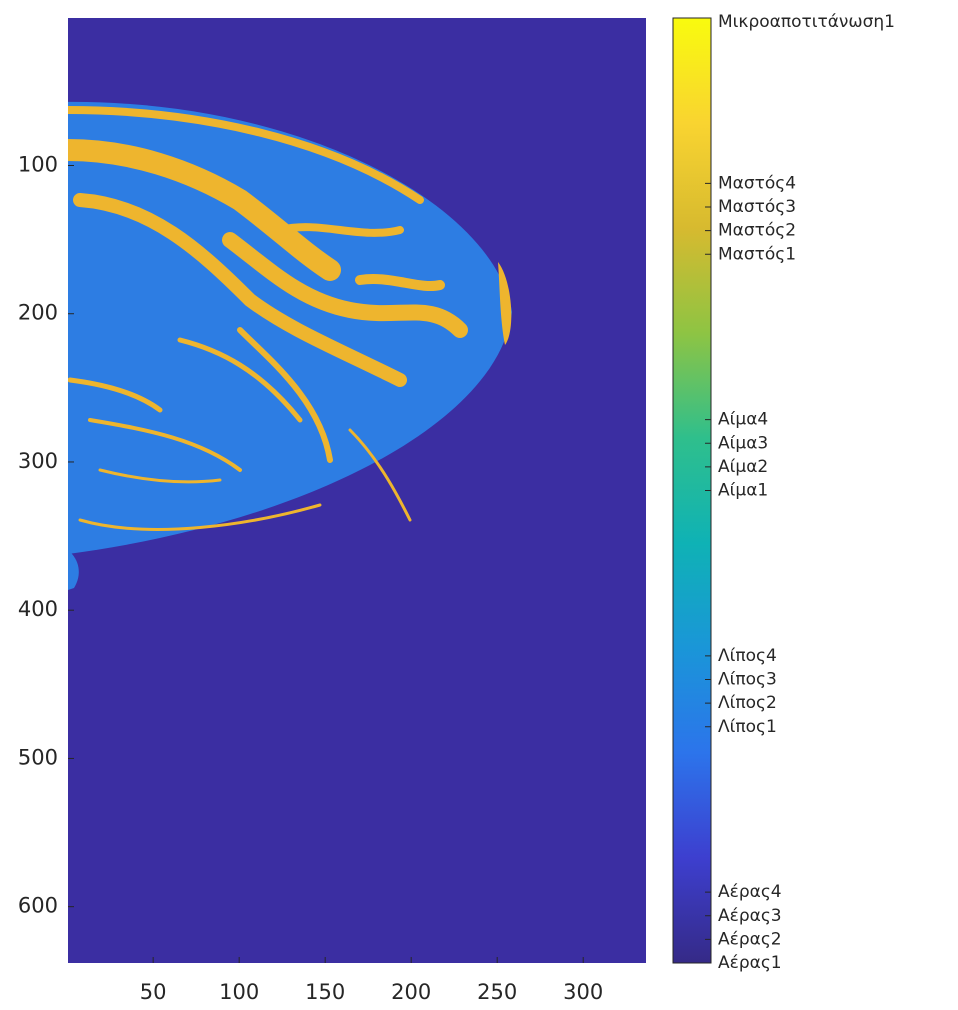  I want to click on y-tick-label: 400, so click(38, 609).